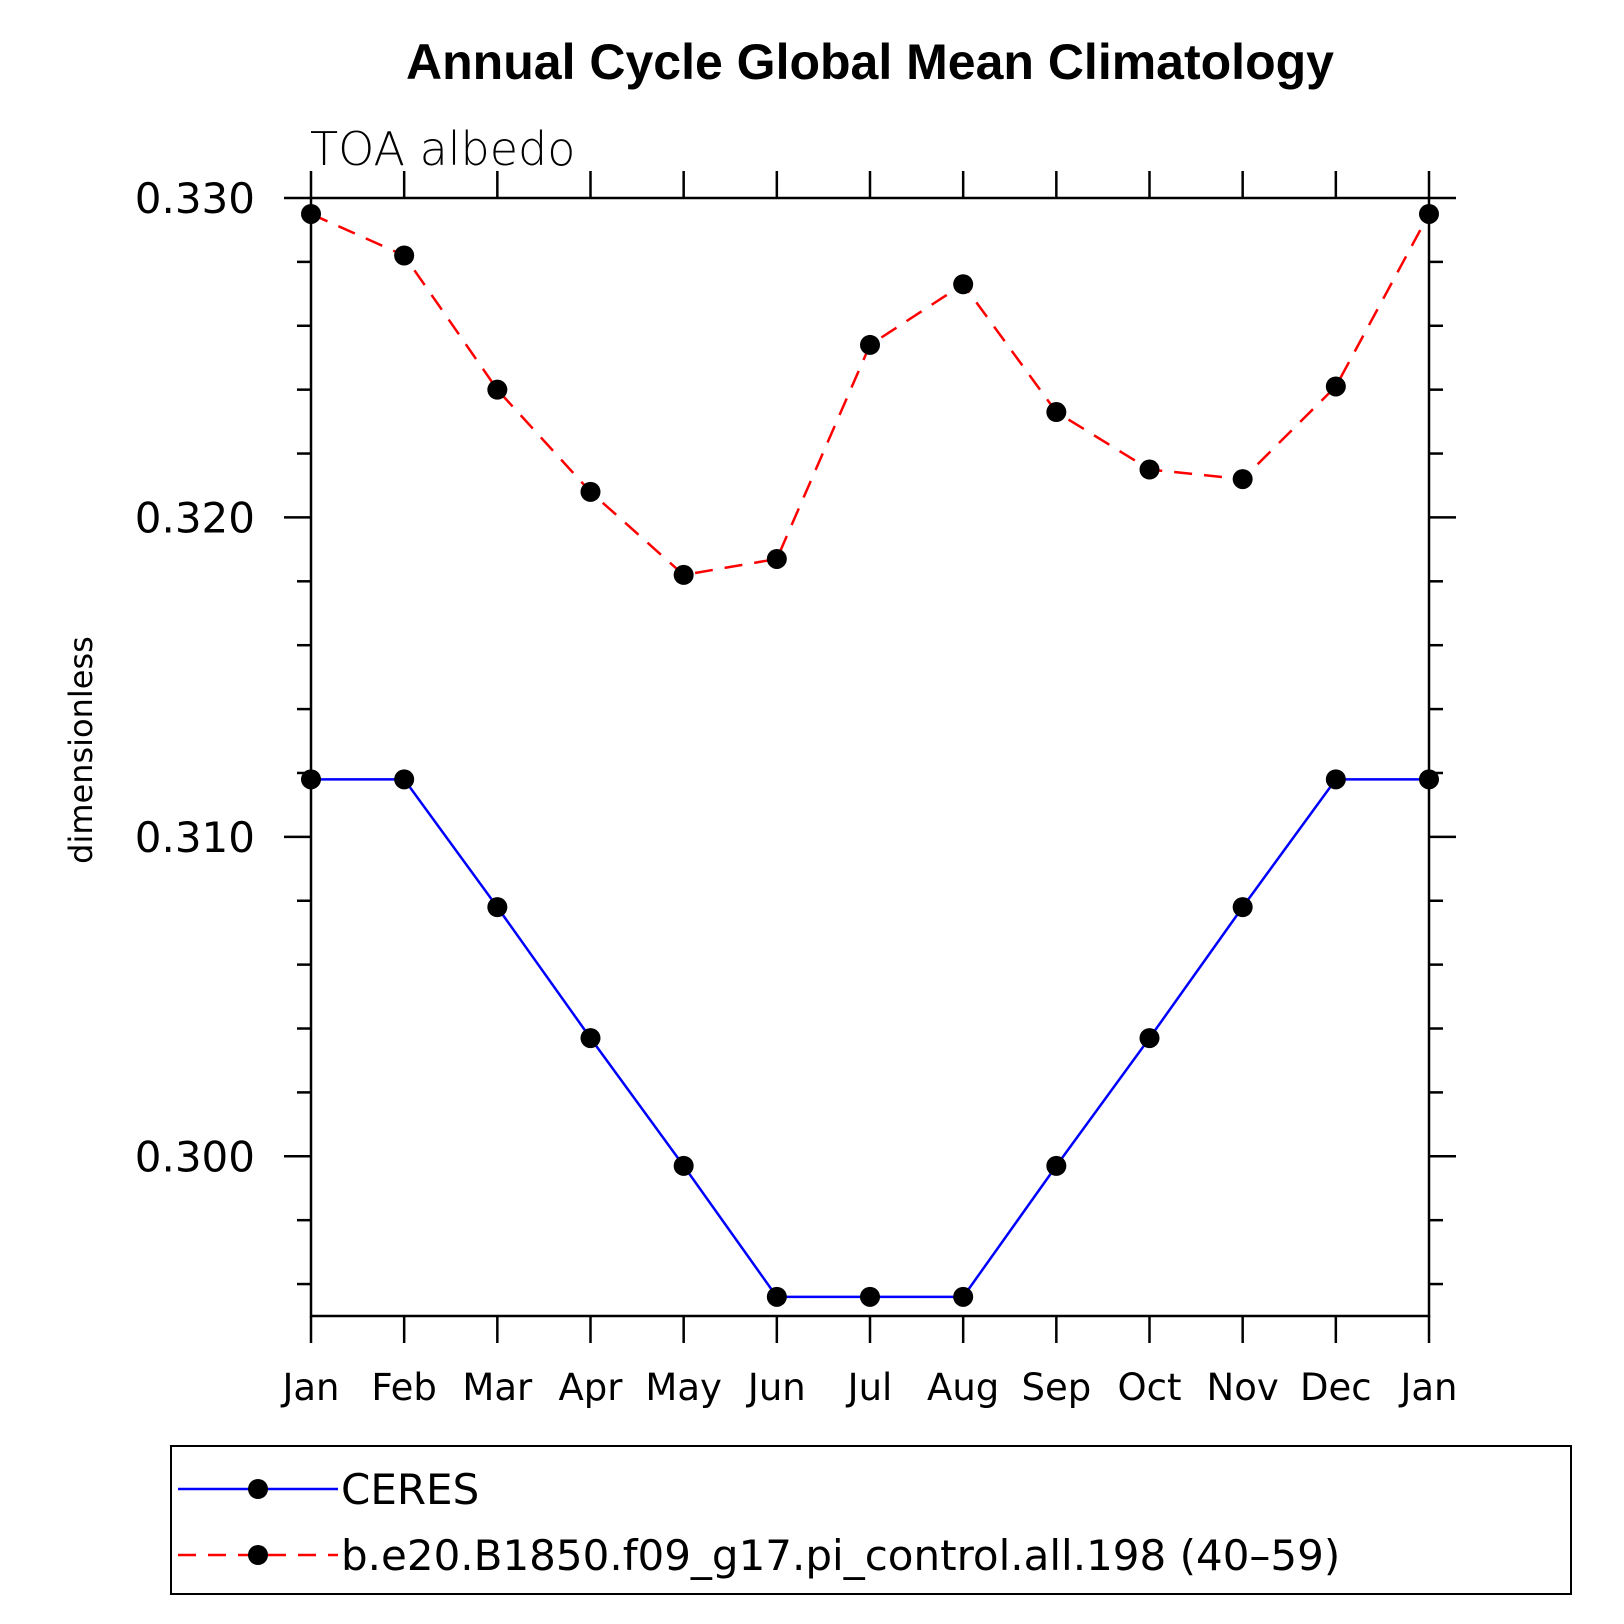 The width and height of the screenshot is (1624, 1624). I want to click on legend-marker-model, so click(258, 1555).